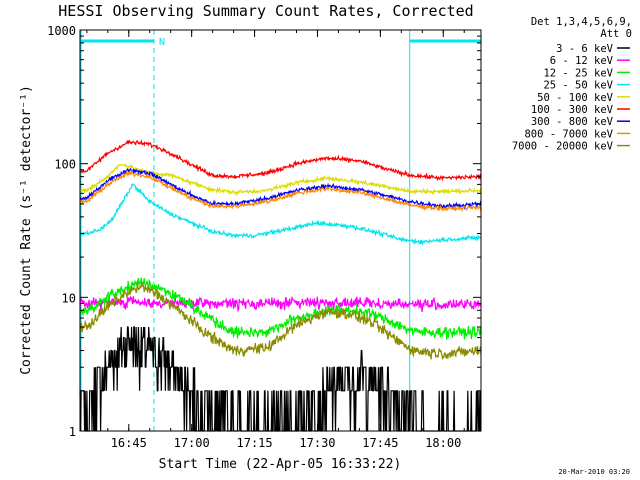 Image resolution: width=640 pixels, height=480 pixels. Describe the element at coordinates (255, 443) in the screenshot. I see `x-tick-label: 17:15` at that location.